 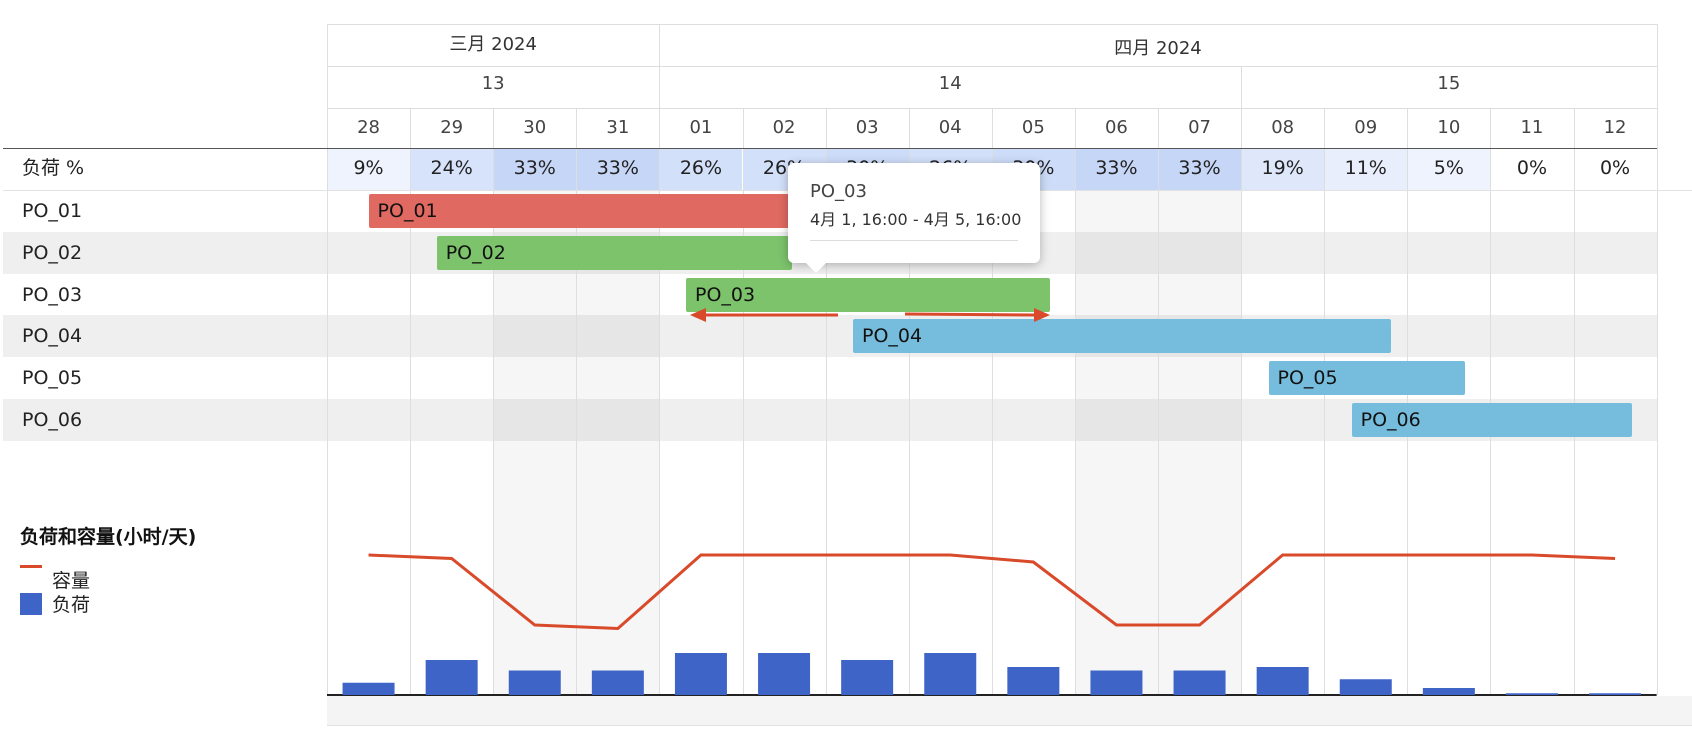 What do you see at coordinates (31, 603) in the screenshot?
I see `load-square-icon` at bounding box center [31, 603].